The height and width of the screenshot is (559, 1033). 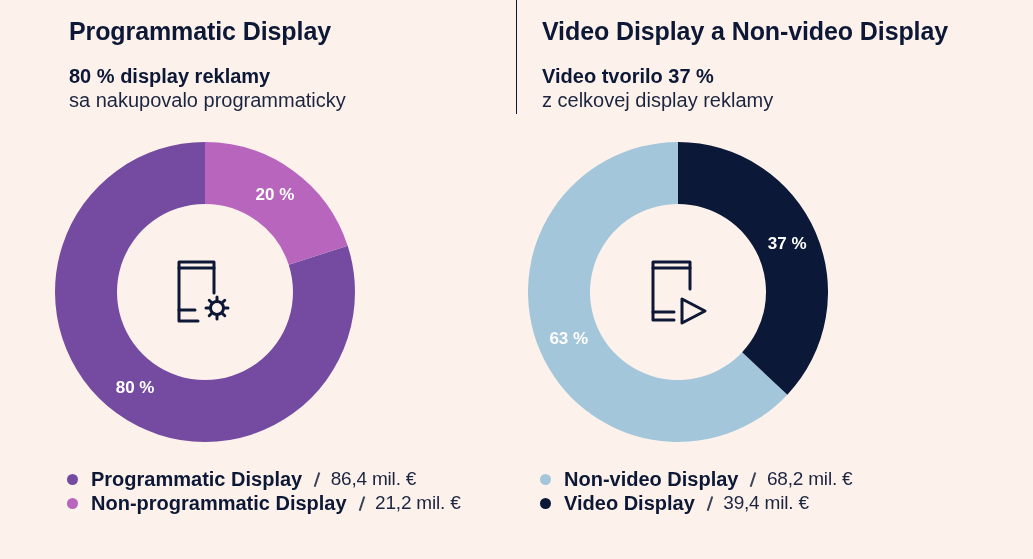 What do you see at coordinates (658, 88) in the screenshot?
I see `chart-subtitle: Video tvorilo 37 % z celkovej display reklamy` at bounding box center [658, 88].